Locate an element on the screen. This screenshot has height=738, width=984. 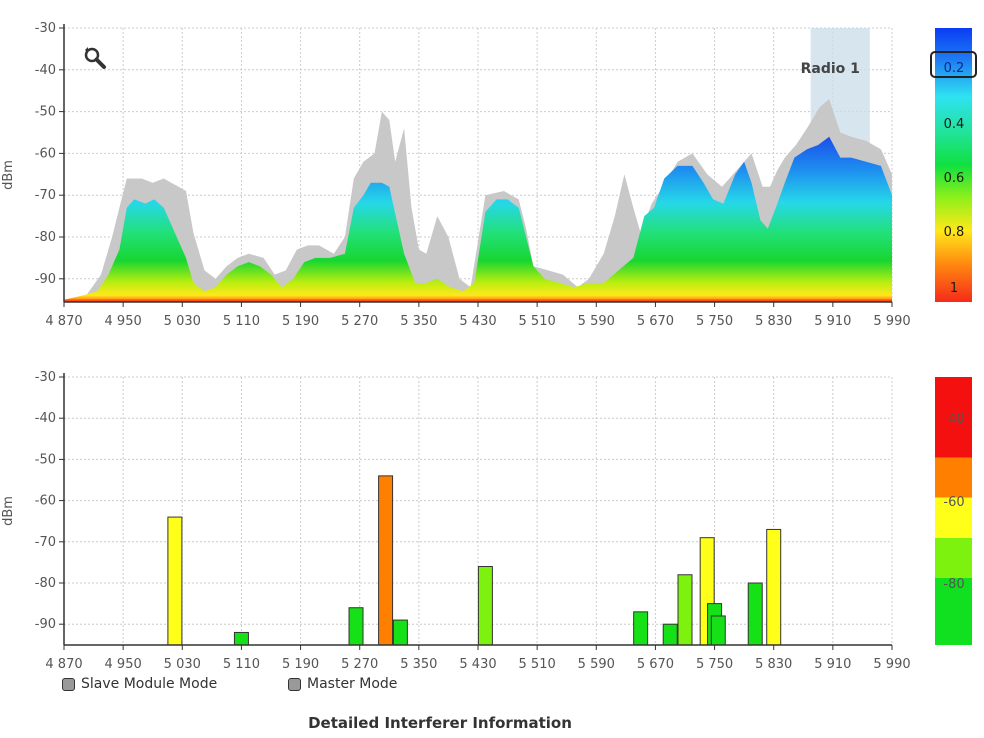
density-scale-bar is located at coordinates (953, 165).